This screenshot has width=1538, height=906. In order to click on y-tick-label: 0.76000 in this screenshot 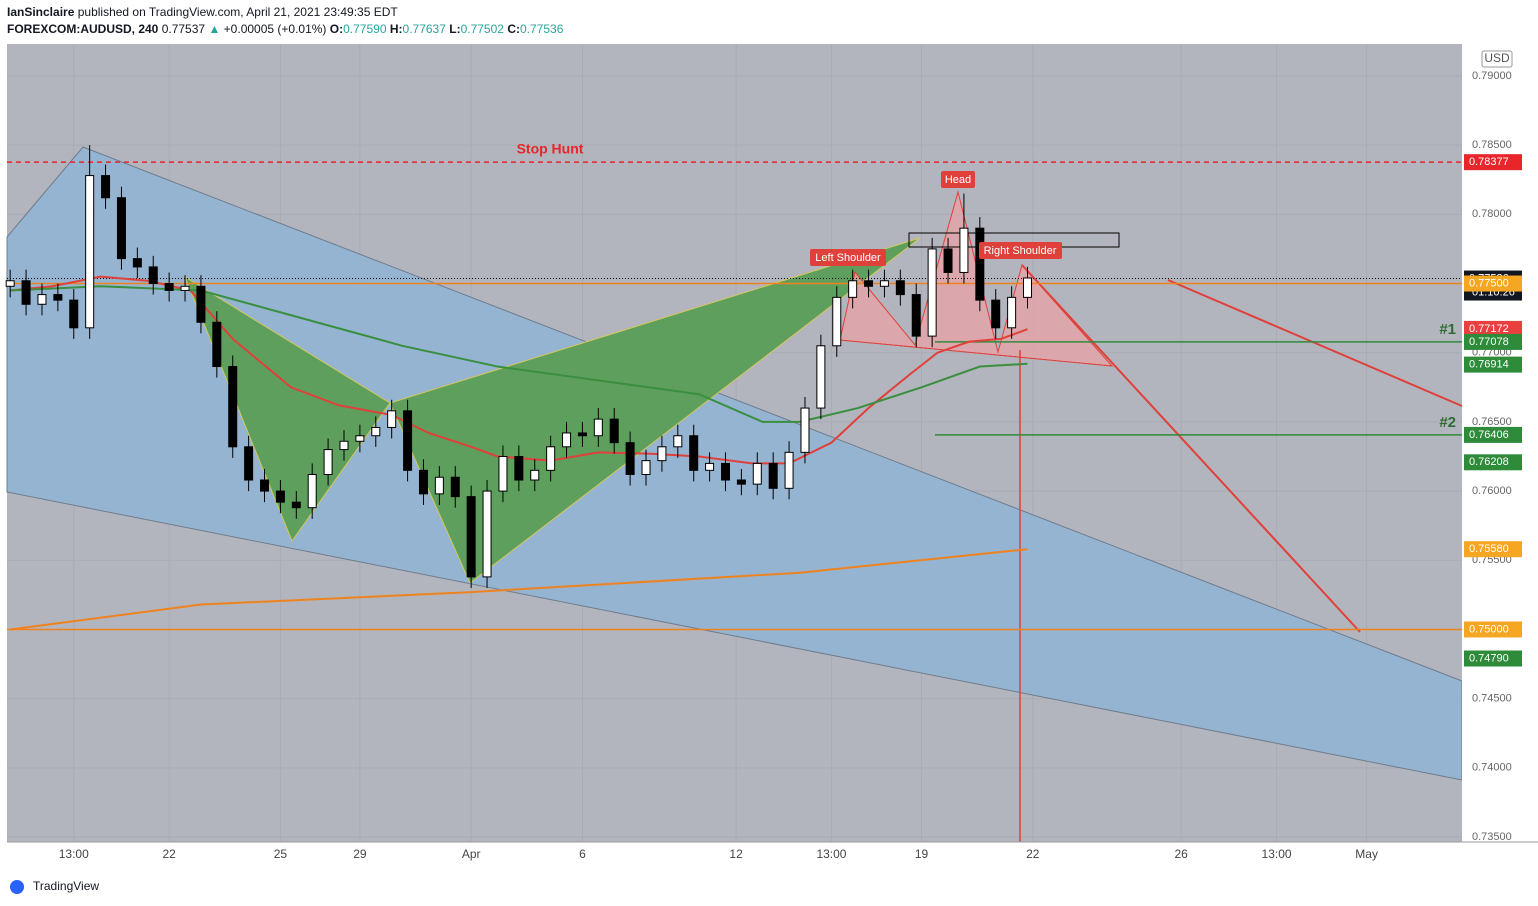, I will do `click(1492, 491)`.